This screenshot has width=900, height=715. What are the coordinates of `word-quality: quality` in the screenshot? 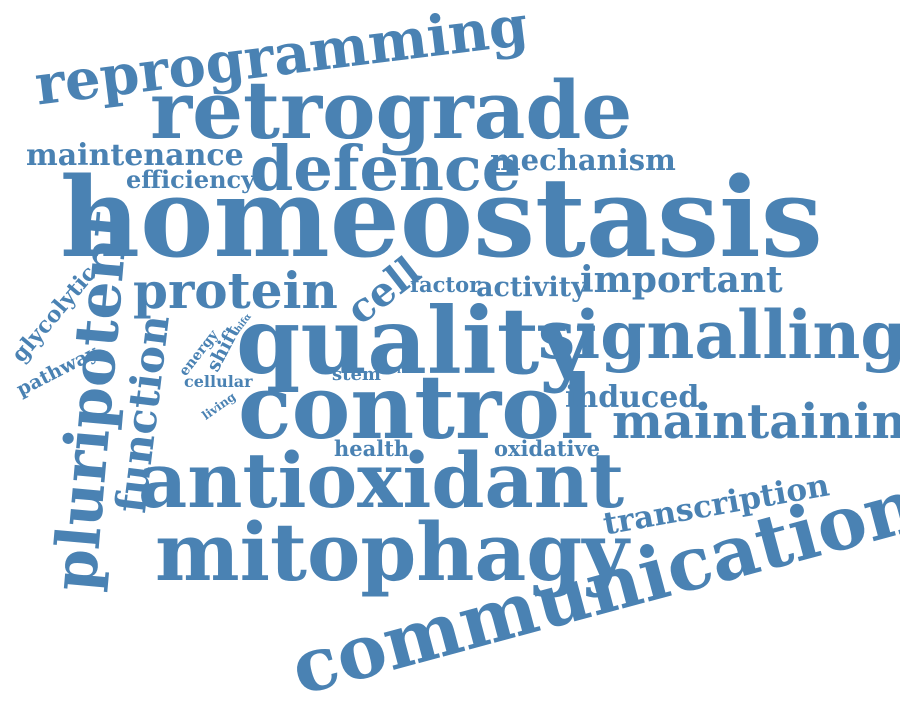 It's located at (414, 341).